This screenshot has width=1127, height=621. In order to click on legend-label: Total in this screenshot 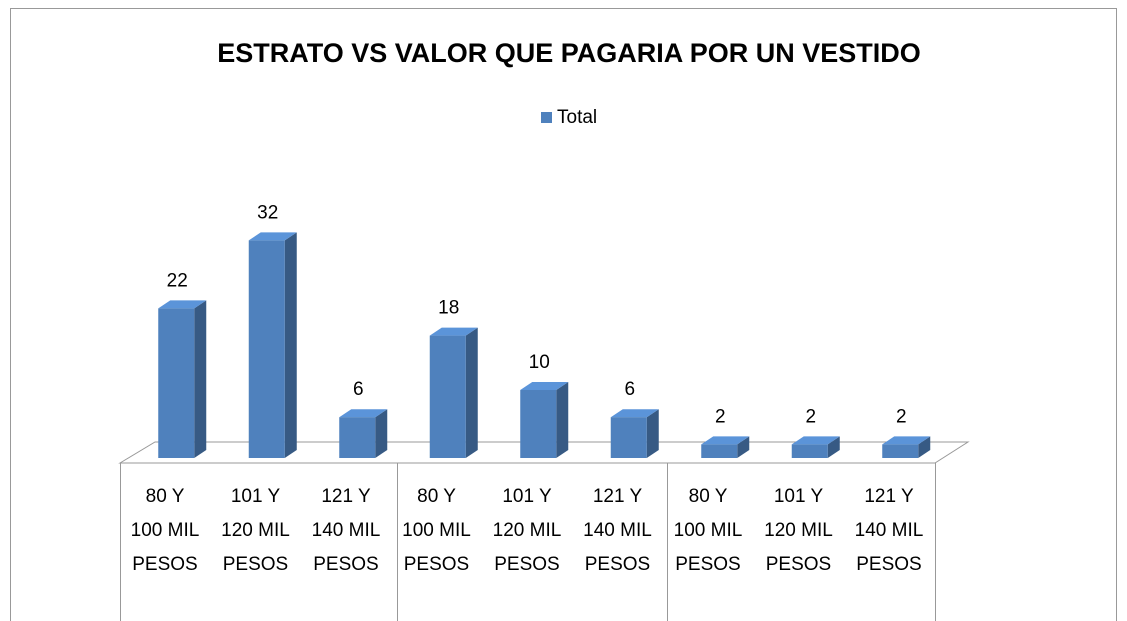, I will do `click(577, 117)`.